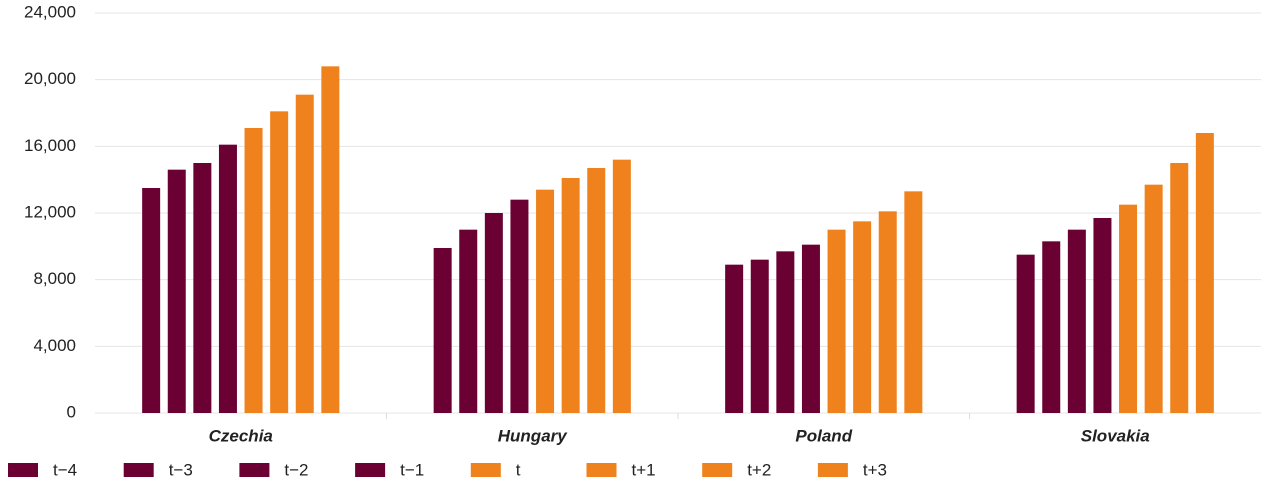  I want to click on y-tick-label: 8,000, so click(54, 278).